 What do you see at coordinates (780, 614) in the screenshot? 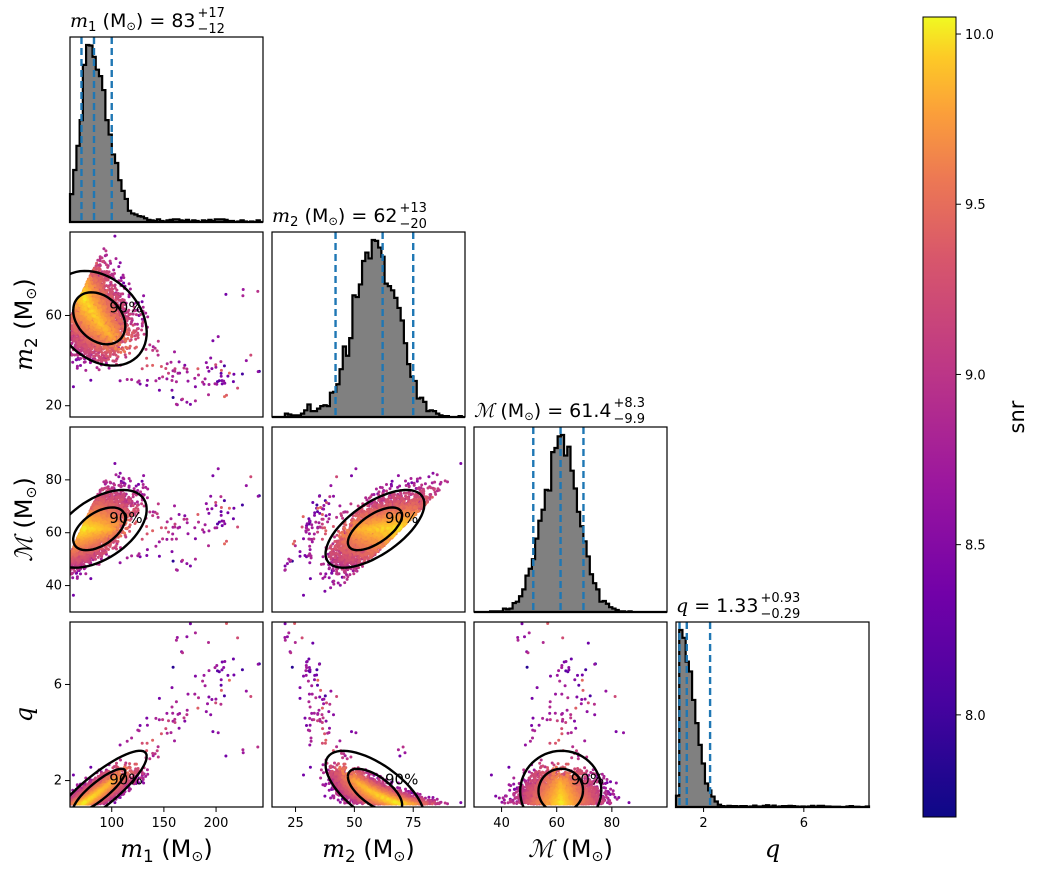
I see `title-lower-error: −0.29` at bounding box center [780, 614].